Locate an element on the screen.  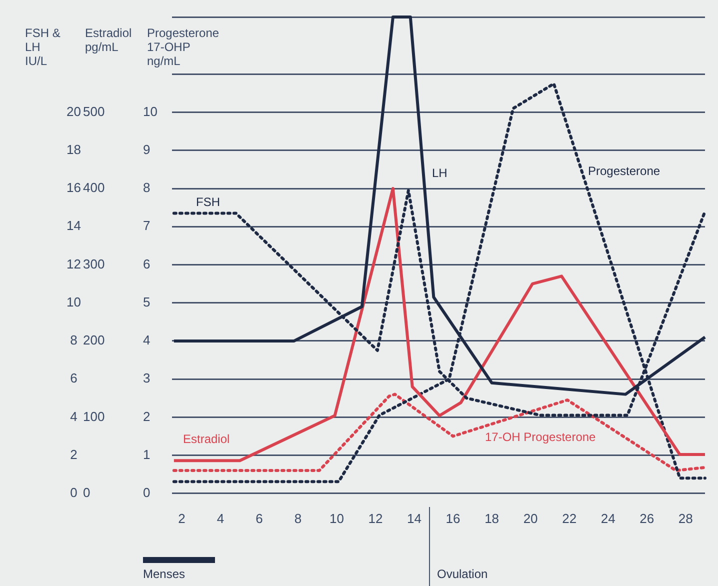
y-axis-title: Progesterone 17-OHP ng/mL is located at coordinates (183, 47).